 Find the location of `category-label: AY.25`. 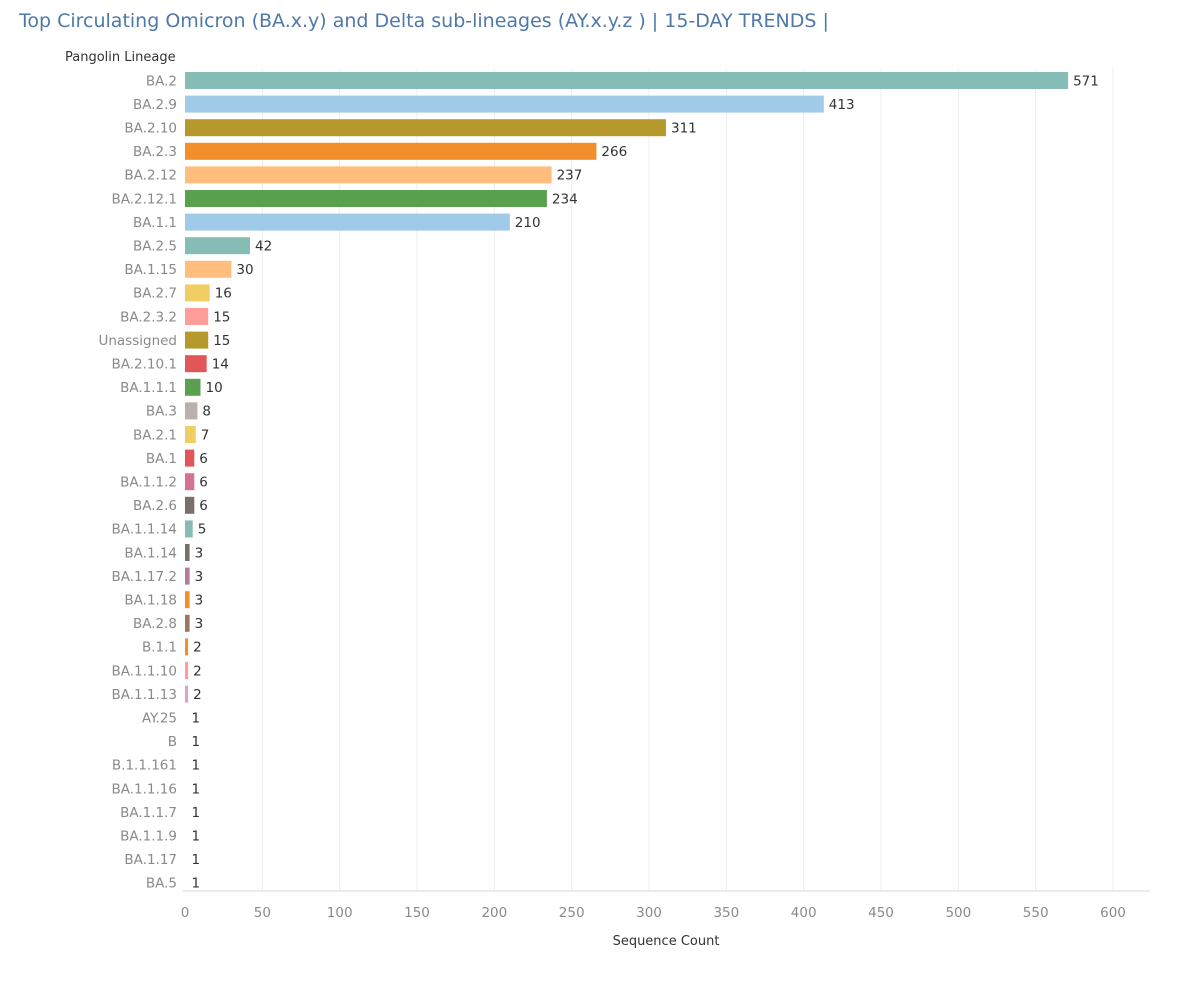

category-label: AY.25 is located at coordinates (159, 719).